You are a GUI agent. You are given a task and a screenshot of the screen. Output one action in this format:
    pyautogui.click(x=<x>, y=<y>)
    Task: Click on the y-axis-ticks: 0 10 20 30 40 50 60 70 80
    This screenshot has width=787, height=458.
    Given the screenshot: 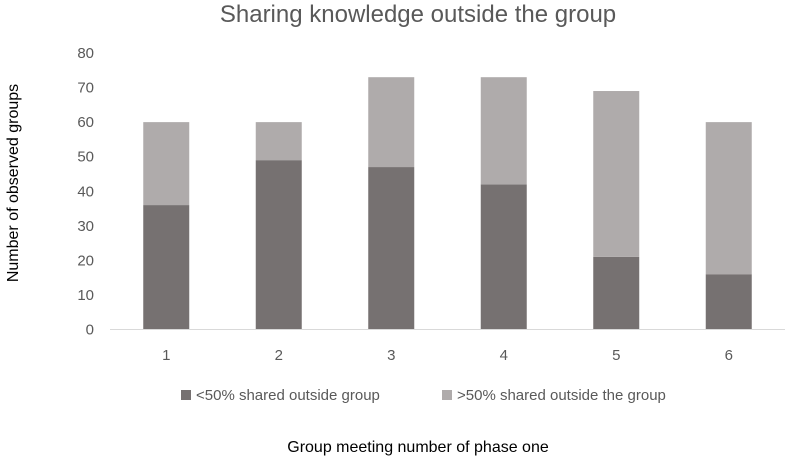 What is the action you would take?
    pyautogui.click(x=85, y=192)
    